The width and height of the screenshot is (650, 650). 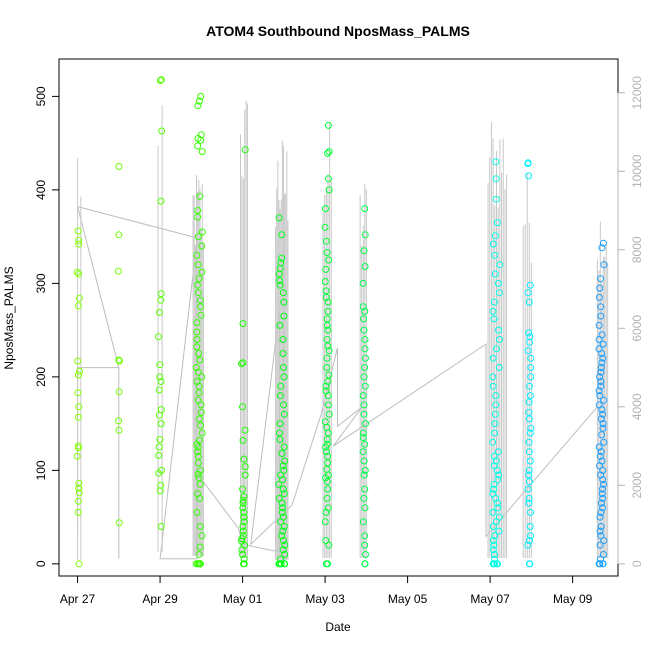 I want to click on y2-tick-label: 12000, so click(x=637, y=93).